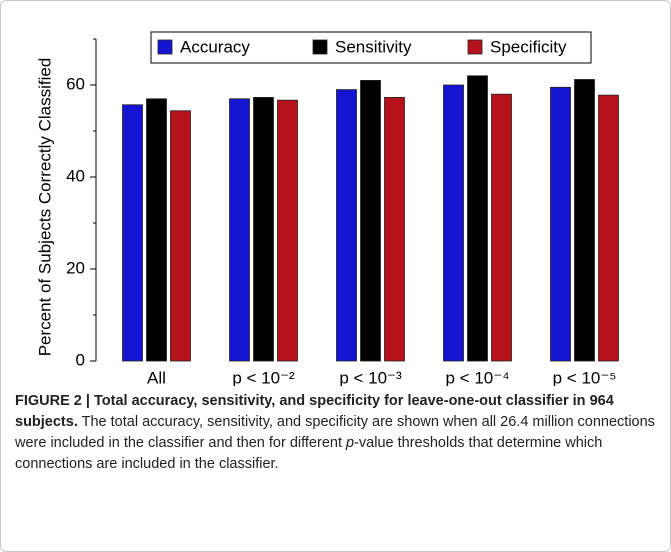 This screenshot has height=552, width=671. What do you see at coordinates (477, 377) in the screenshot?
I see `x-tick-label: p < 10⁻⁴` at bounding box center [477, 377].